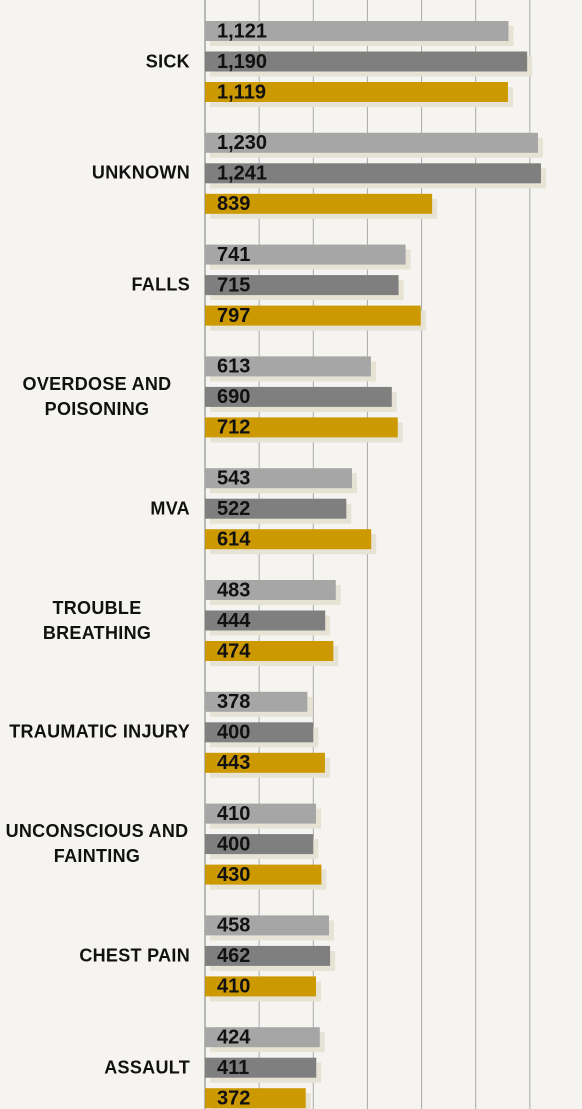 The height and width of the screenshot is (1109, 582). Describe the element at coordinates (234, 539) in the screenshot. I see `value-label: 614` at that location.